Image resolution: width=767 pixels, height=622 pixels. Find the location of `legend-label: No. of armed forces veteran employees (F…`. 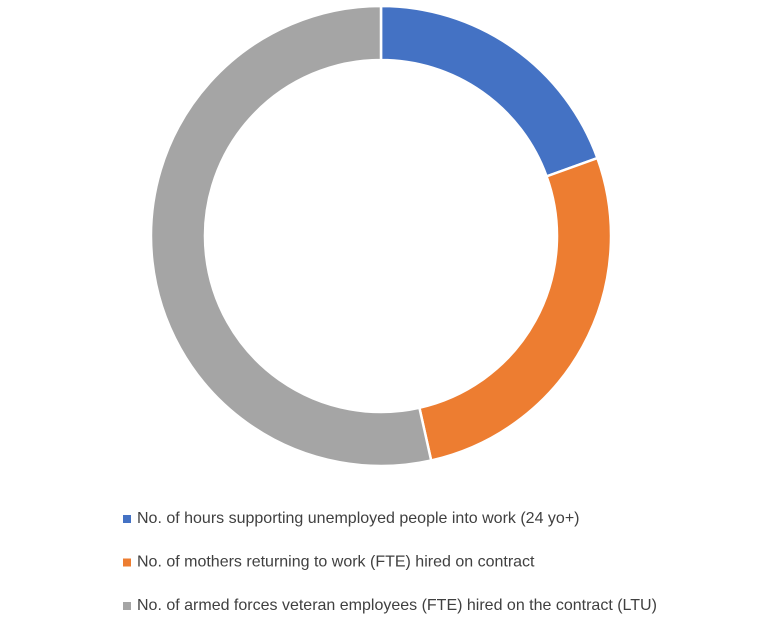

legend-label: No. of armed forces veteran employees (F… is located at coordinates (397, 605).